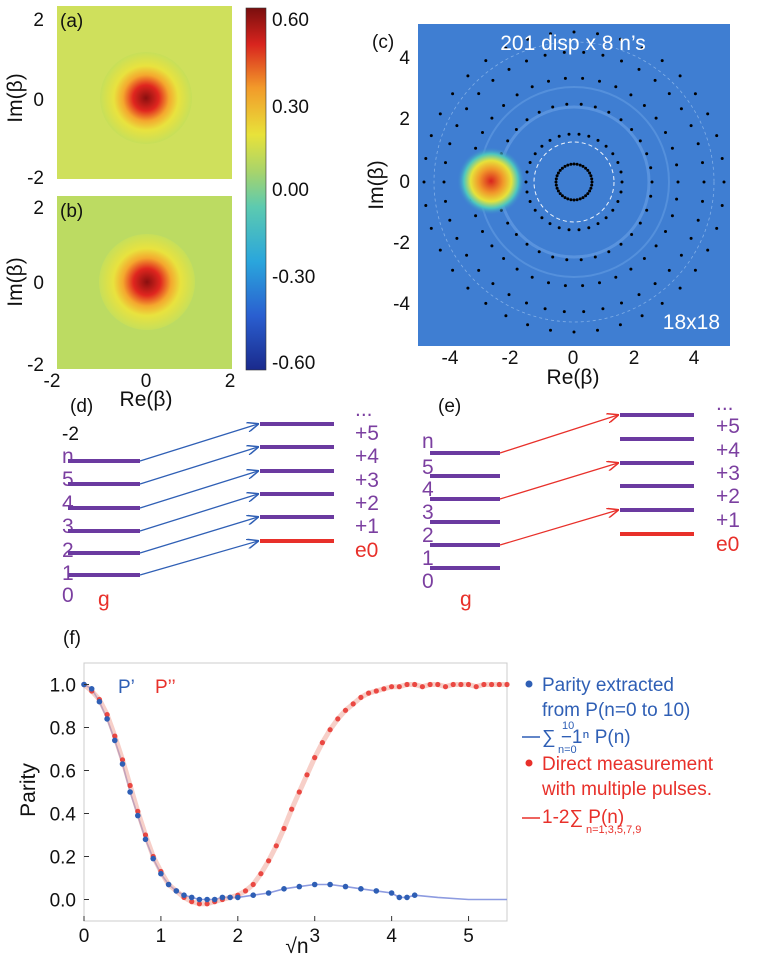 This screenshot has width=769, height=959. What do you see at coordinates (367, 456) in the screenshot?
I see `panel-d-right-label-2: +4` at bounding box center [367, 456].